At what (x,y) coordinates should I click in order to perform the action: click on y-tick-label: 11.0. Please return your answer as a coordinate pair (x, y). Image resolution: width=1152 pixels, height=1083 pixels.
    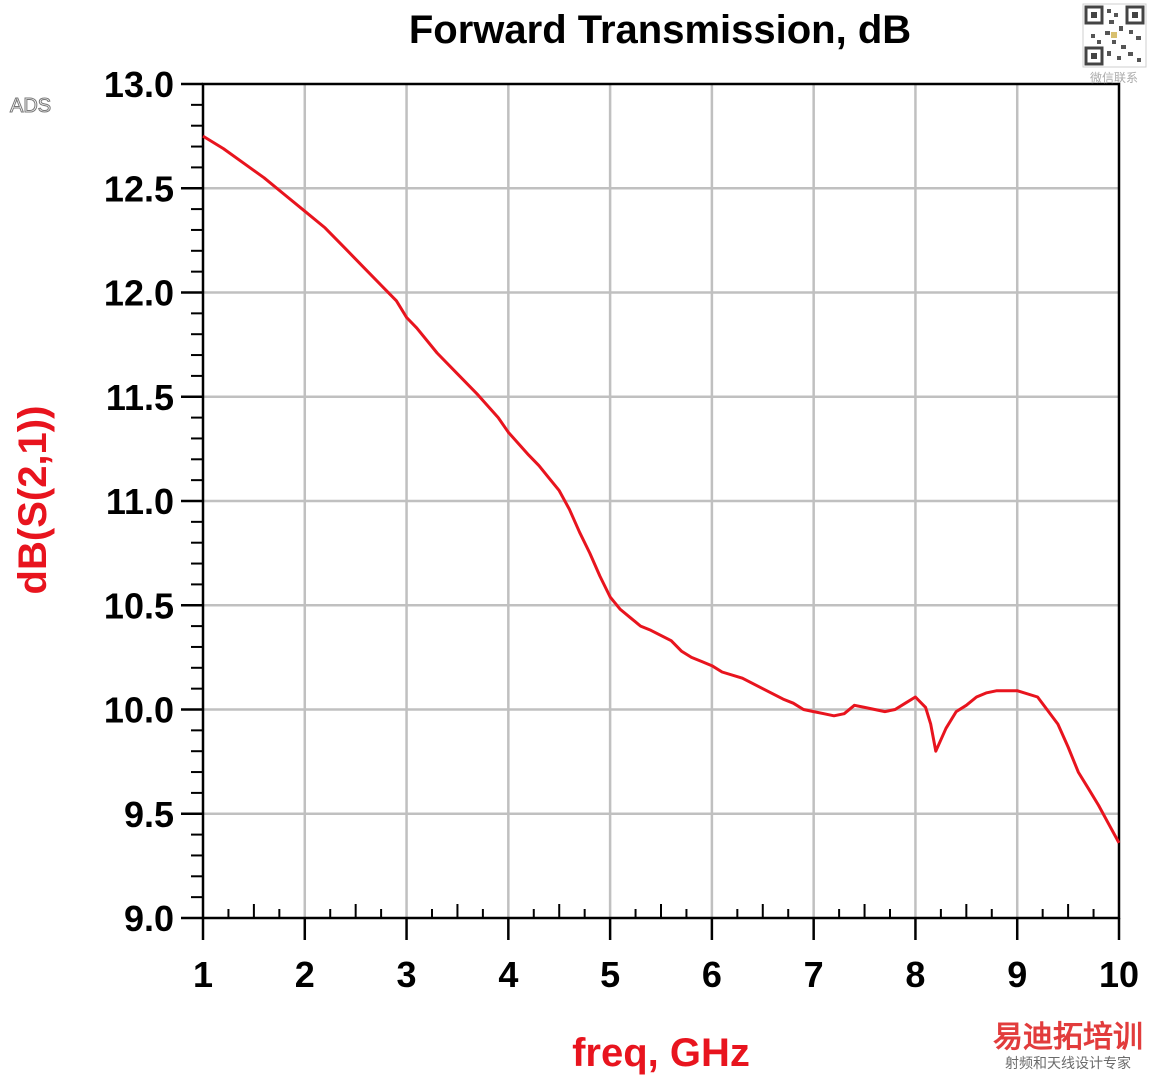
    Looking at the image, I should click on (140, 501).